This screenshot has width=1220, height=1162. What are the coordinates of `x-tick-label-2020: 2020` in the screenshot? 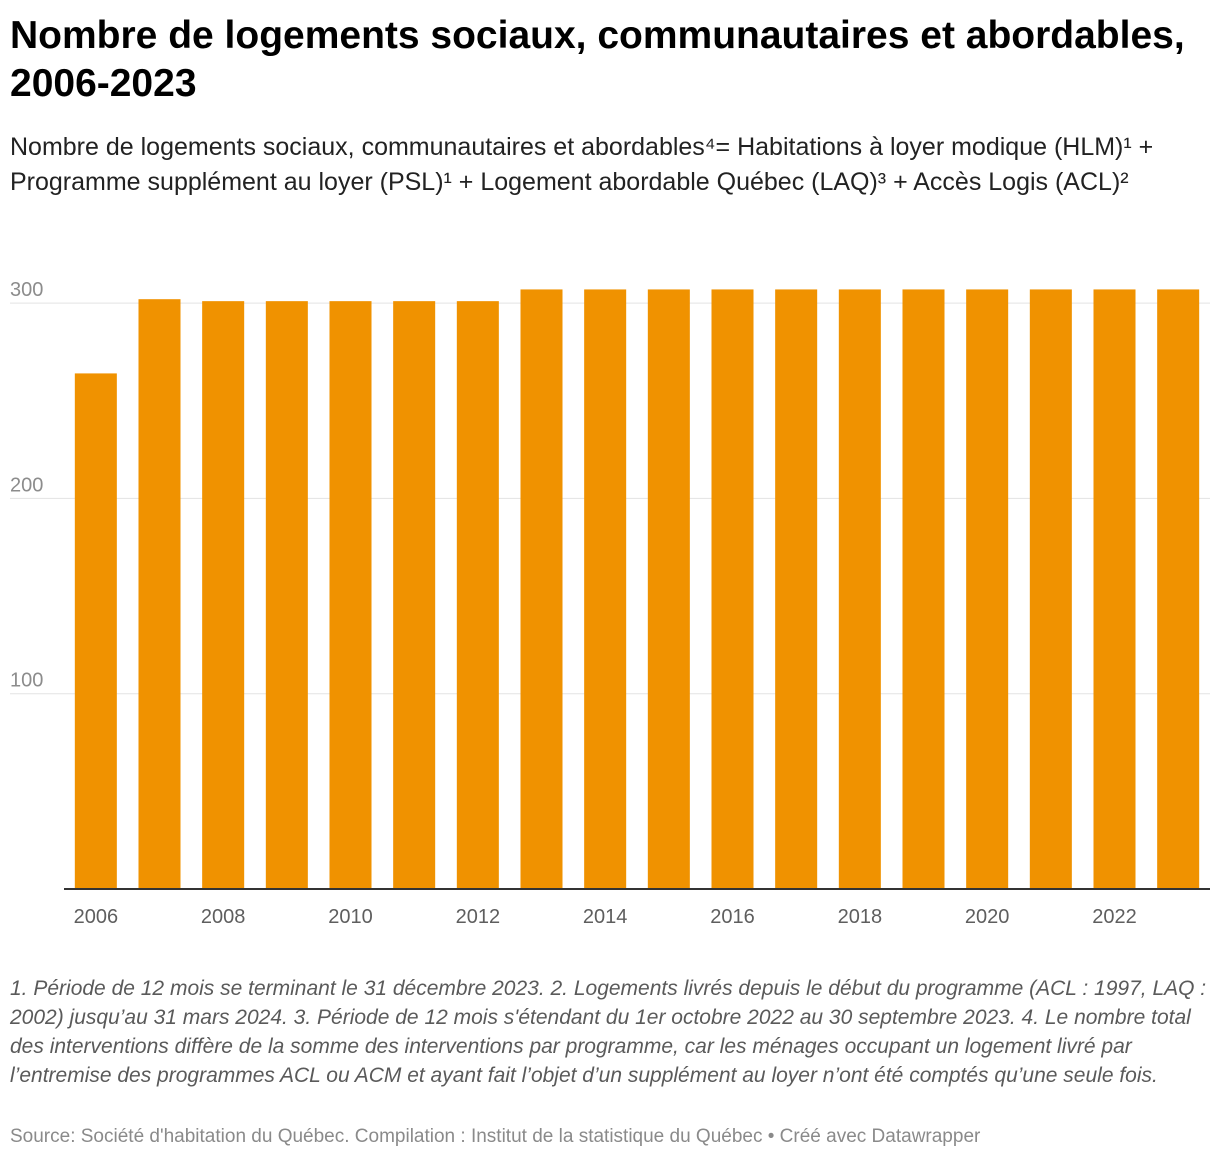 It's located at (987, 917).